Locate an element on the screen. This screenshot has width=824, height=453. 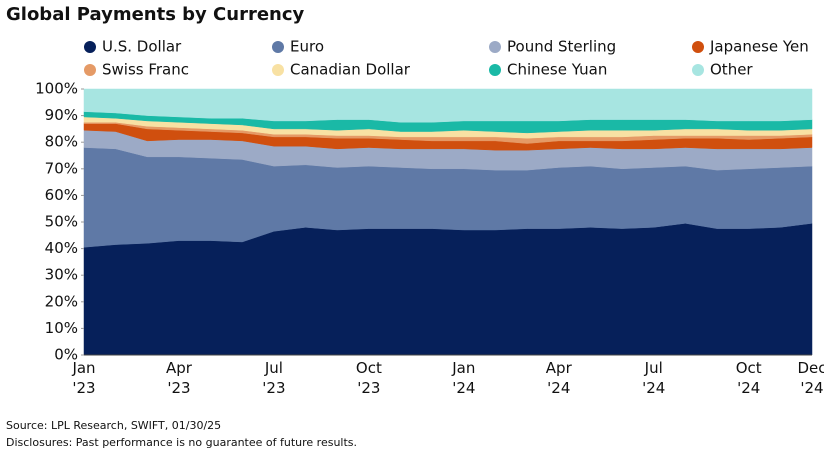
legend-label: Pound Sterling is located at coordinates (561, 47).